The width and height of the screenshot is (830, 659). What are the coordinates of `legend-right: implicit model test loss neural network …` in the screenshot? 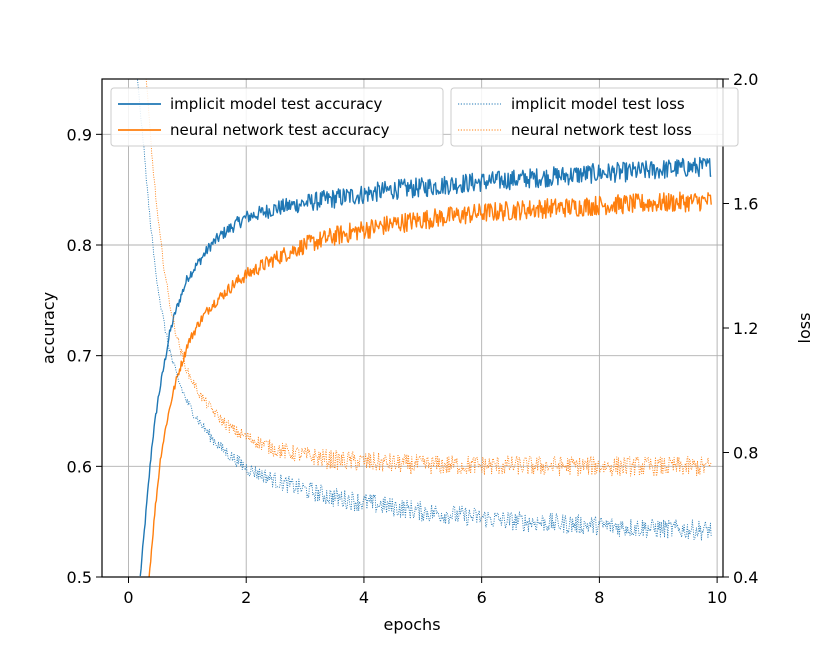 It's located at (594, 117).